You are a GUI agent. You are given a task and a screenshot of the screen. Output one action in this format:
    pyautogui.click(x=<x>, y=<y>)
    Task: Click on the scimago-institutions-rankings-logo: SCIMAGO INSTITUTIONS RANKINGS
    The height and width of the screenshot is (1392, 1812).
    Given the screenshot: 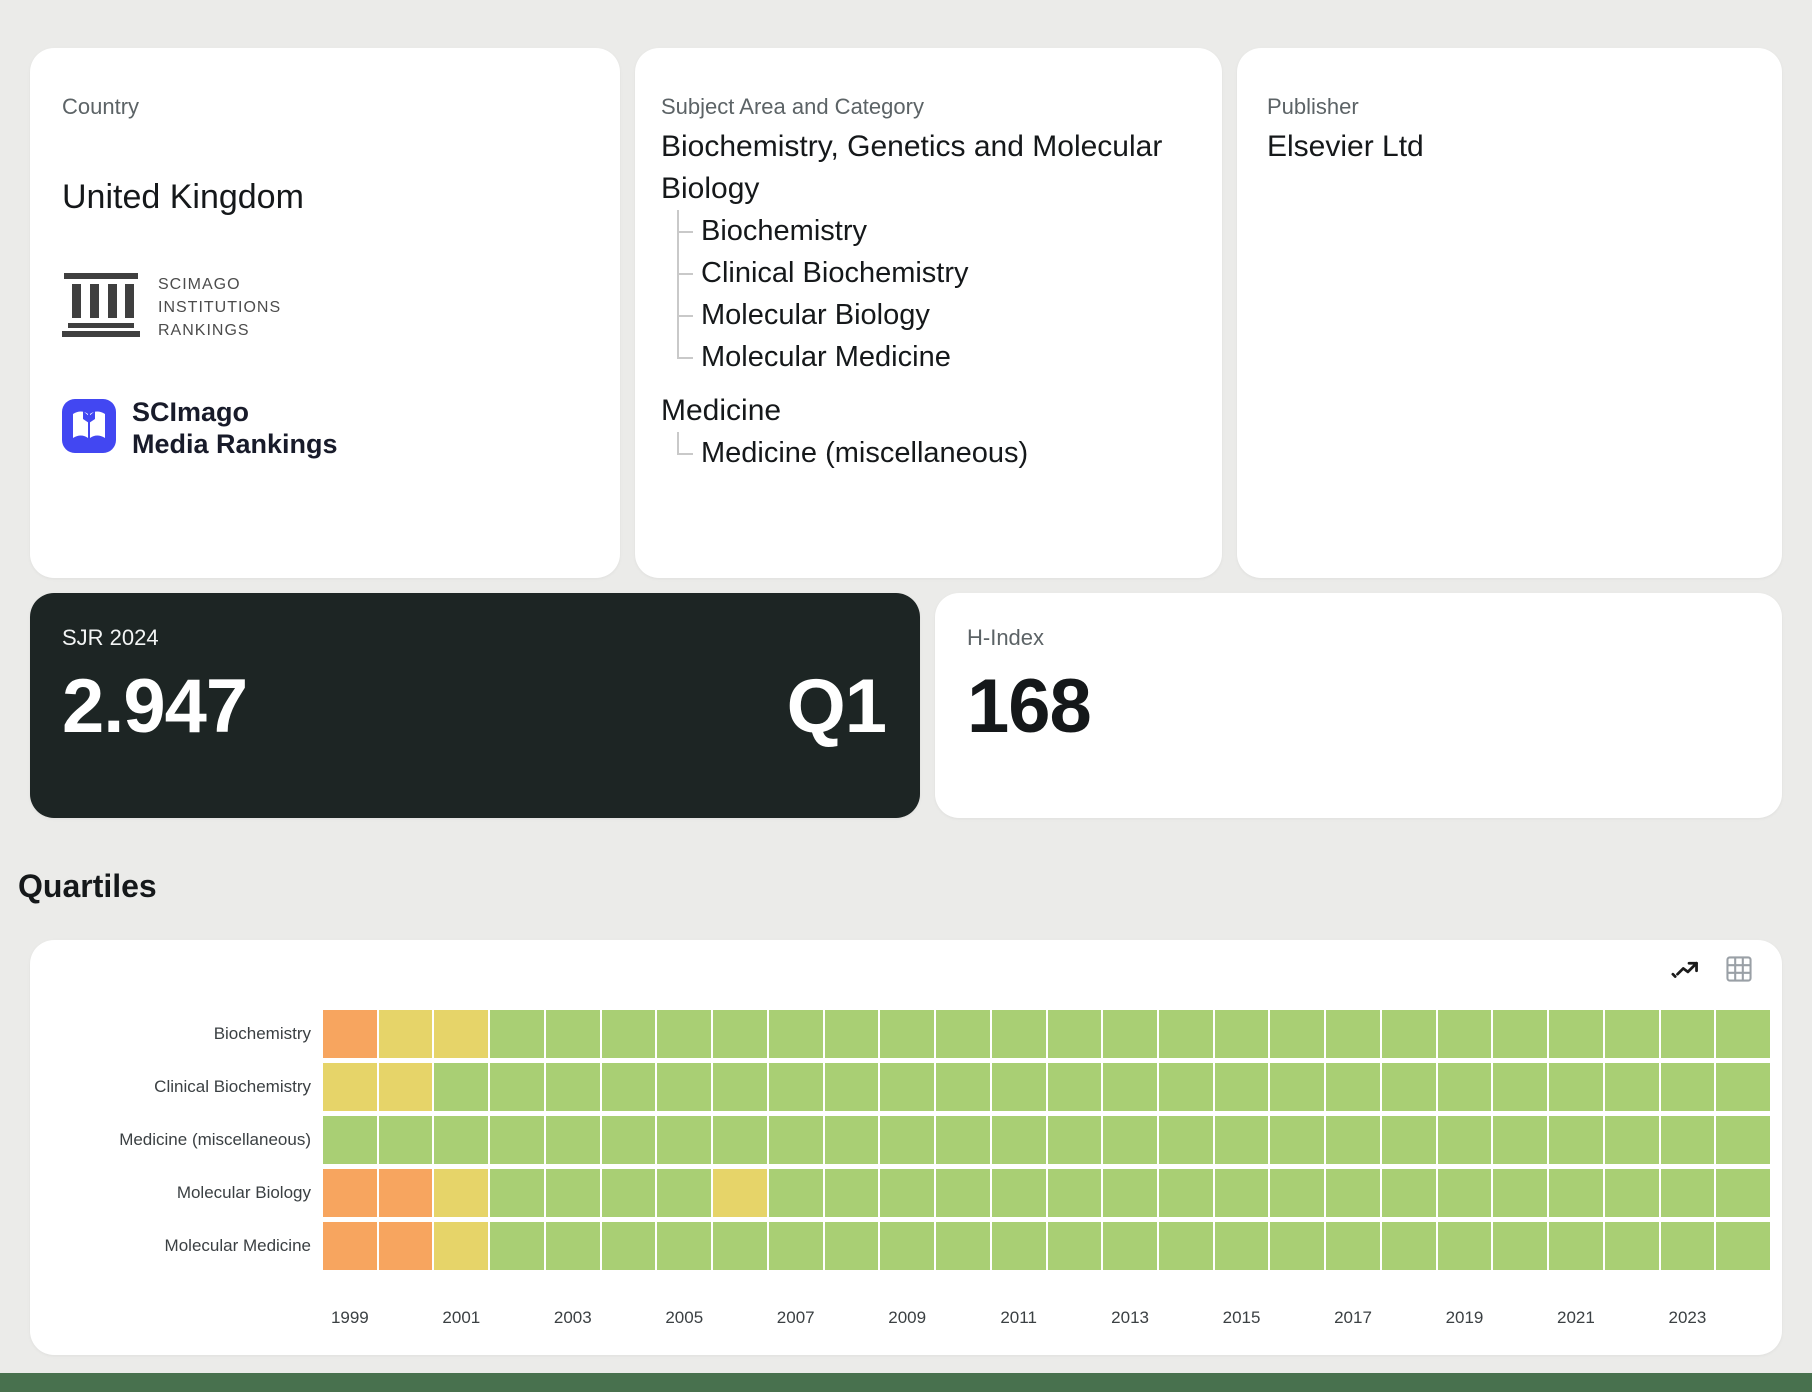 What is the action you would take?
    pyautogui.click(x=325, y=307)
    